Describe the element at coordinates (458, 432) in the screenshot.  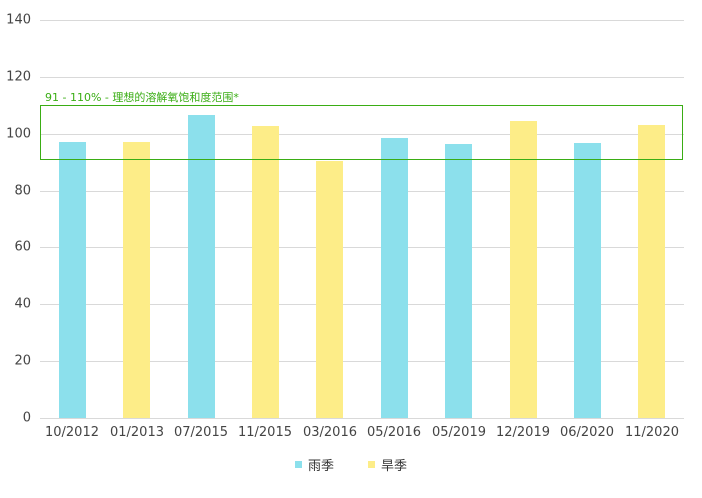
I see `x-axis-tick-label: 05/2019` at that location.